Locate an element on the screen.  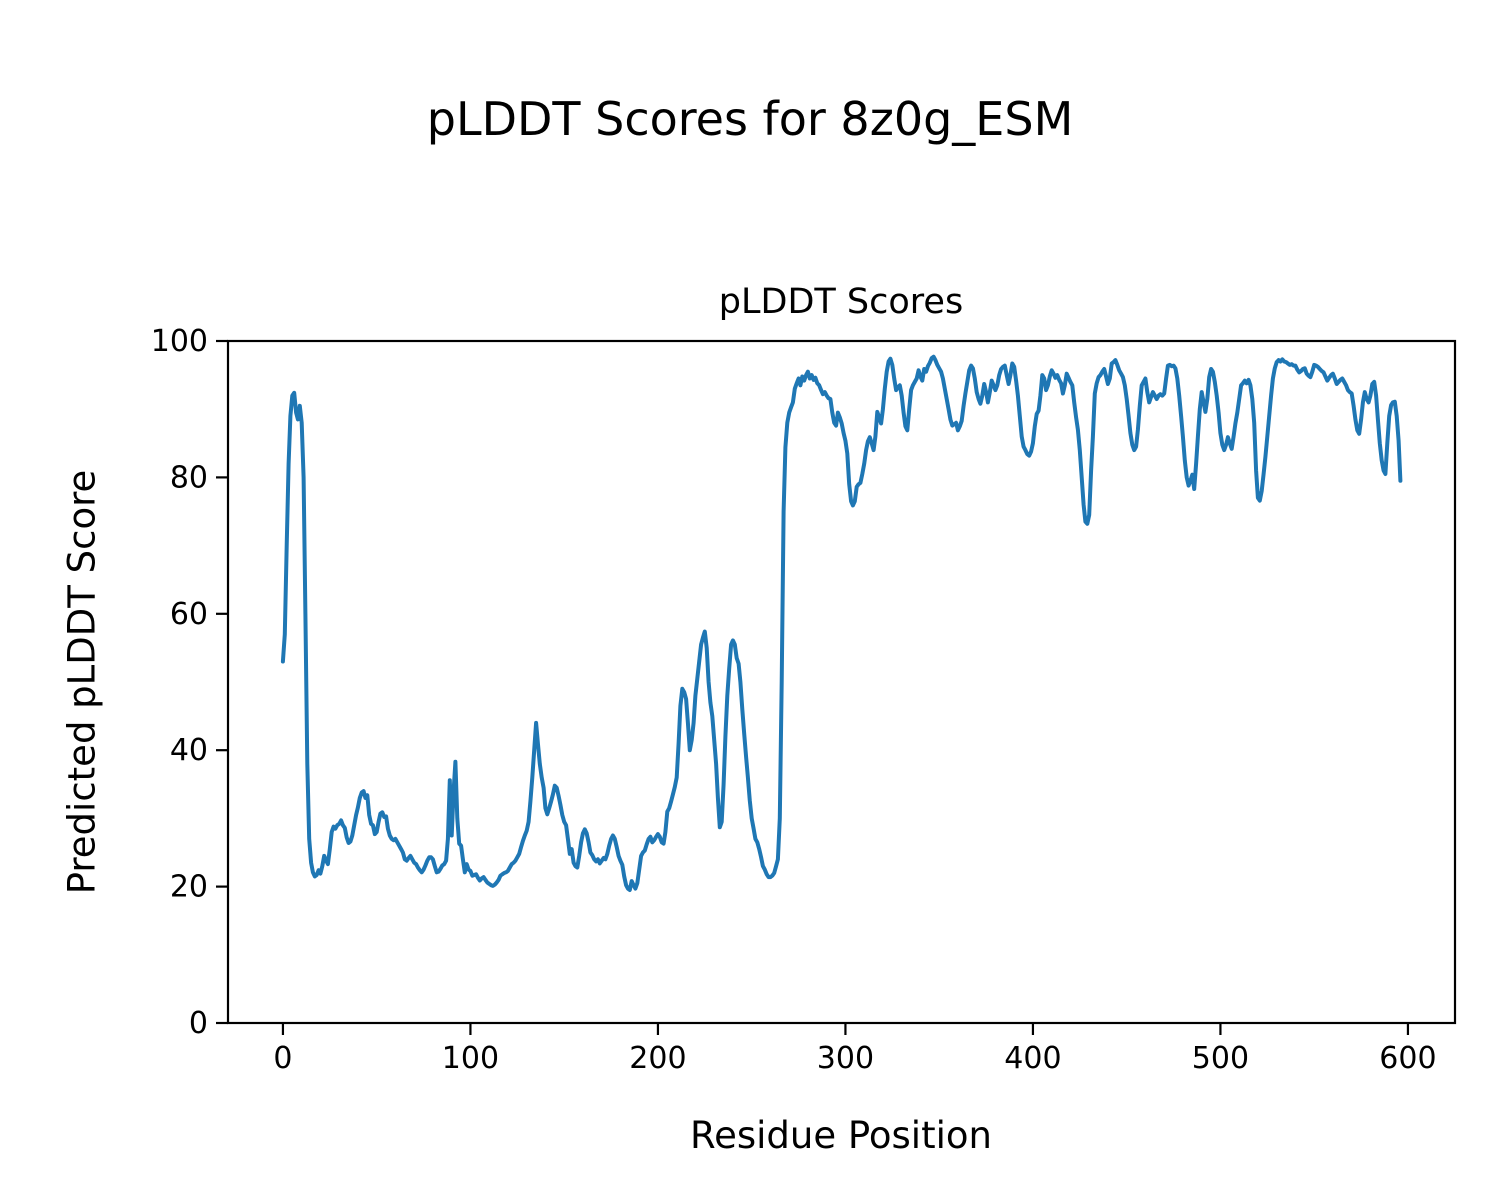
svg-text: 300 is located at coordinates (845, 1058).